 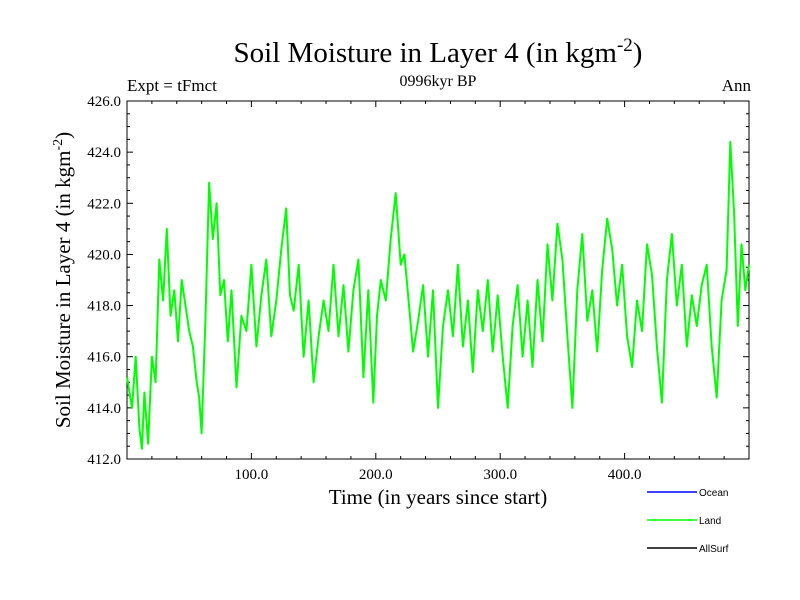 I want to click on y-tick-label: 426.0, so click(x=104, y=102).